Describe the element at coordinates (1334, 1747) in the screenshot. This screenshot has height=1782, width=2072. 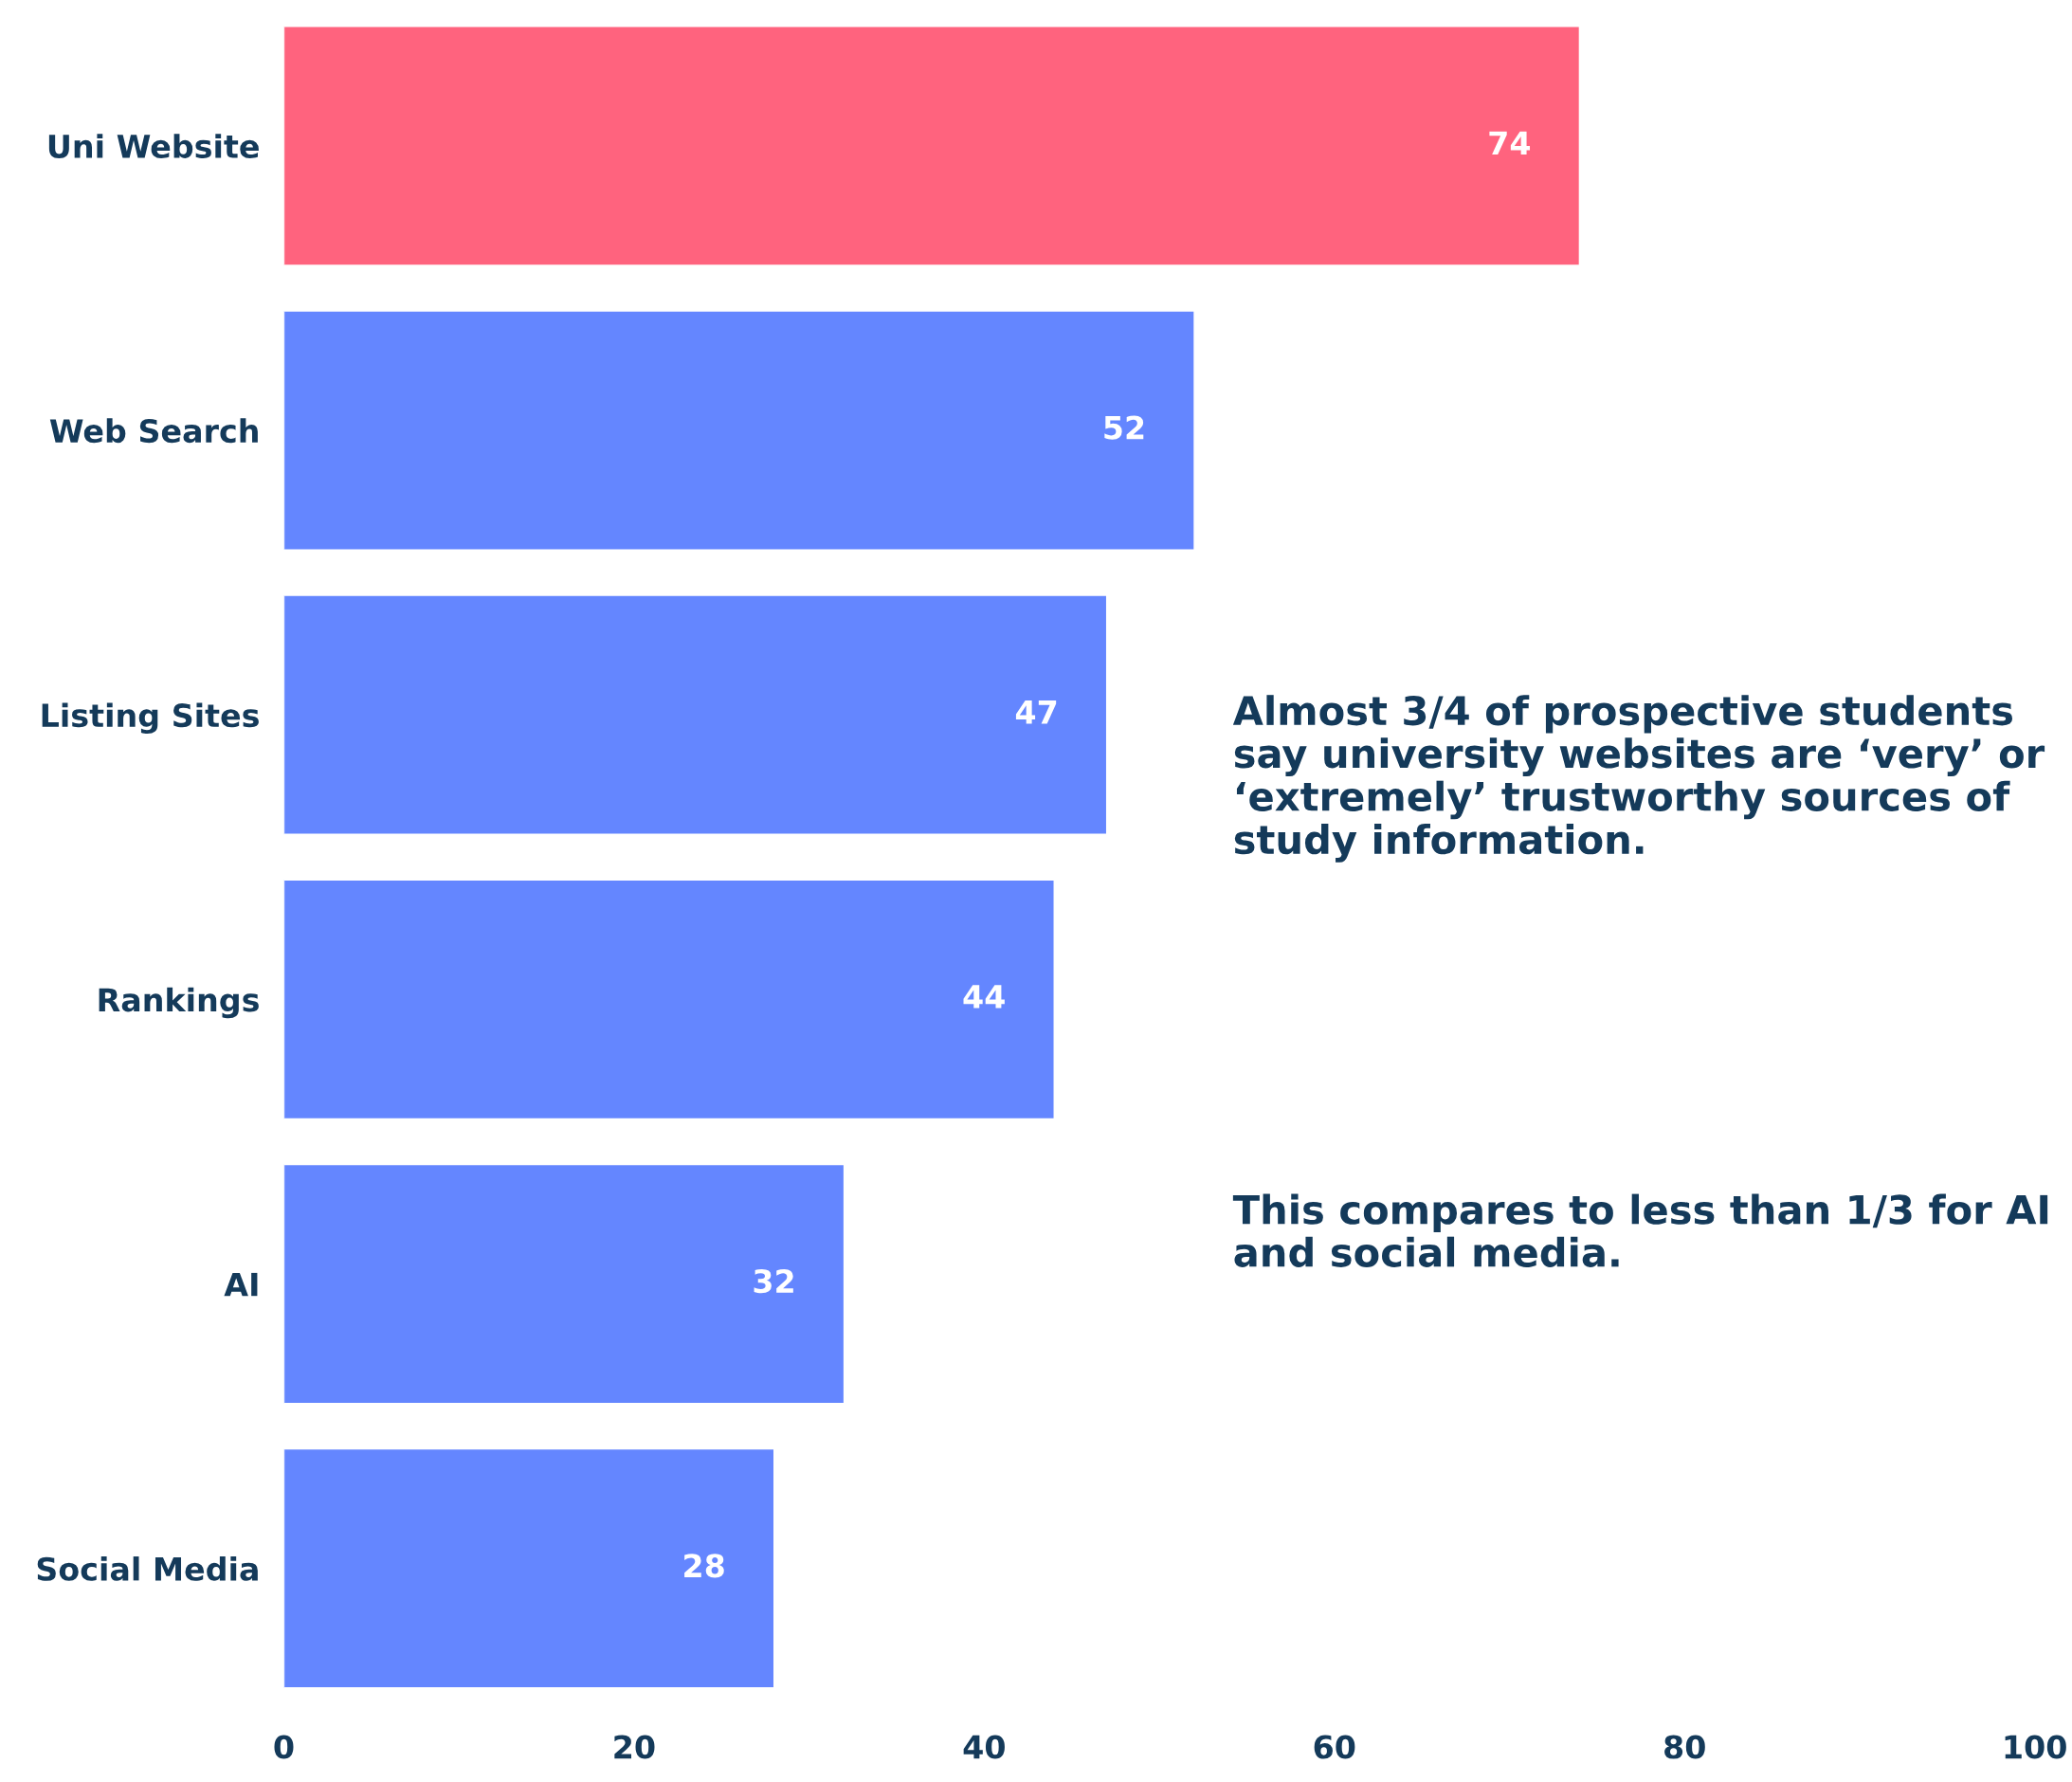
I see `x-tick-label: 60` at that location.